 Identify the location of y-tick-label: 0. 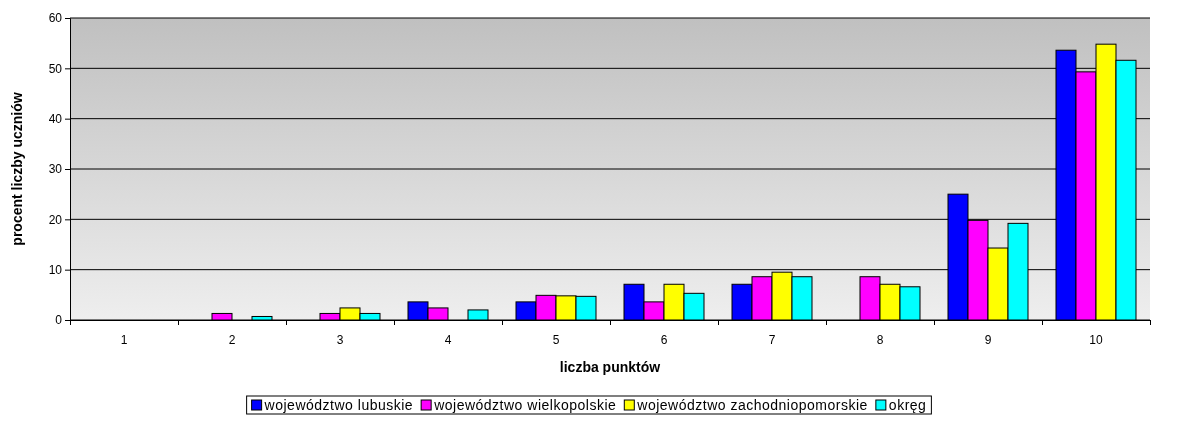
(59, 320).